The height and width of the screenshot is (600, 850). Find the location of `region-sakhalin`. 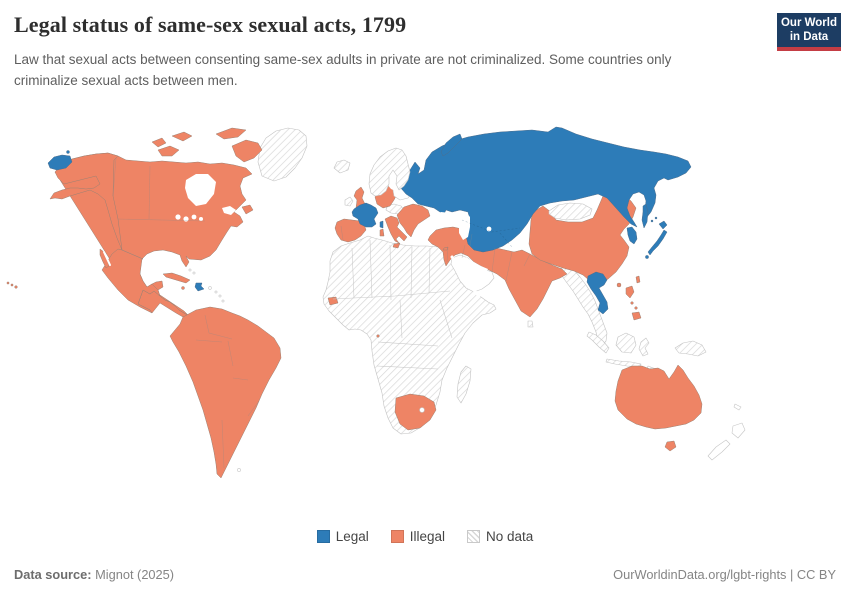

region-sakhalin is located at coordinates (645, 216).